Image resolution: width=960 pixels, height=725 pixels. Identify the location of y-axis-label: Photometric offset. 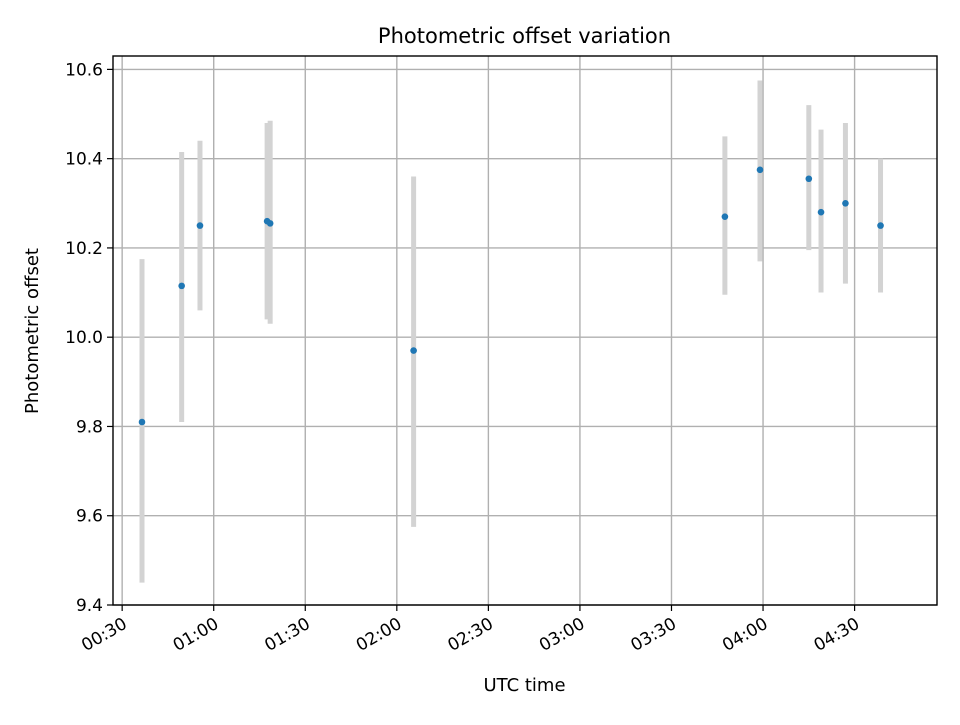
(32, 331).